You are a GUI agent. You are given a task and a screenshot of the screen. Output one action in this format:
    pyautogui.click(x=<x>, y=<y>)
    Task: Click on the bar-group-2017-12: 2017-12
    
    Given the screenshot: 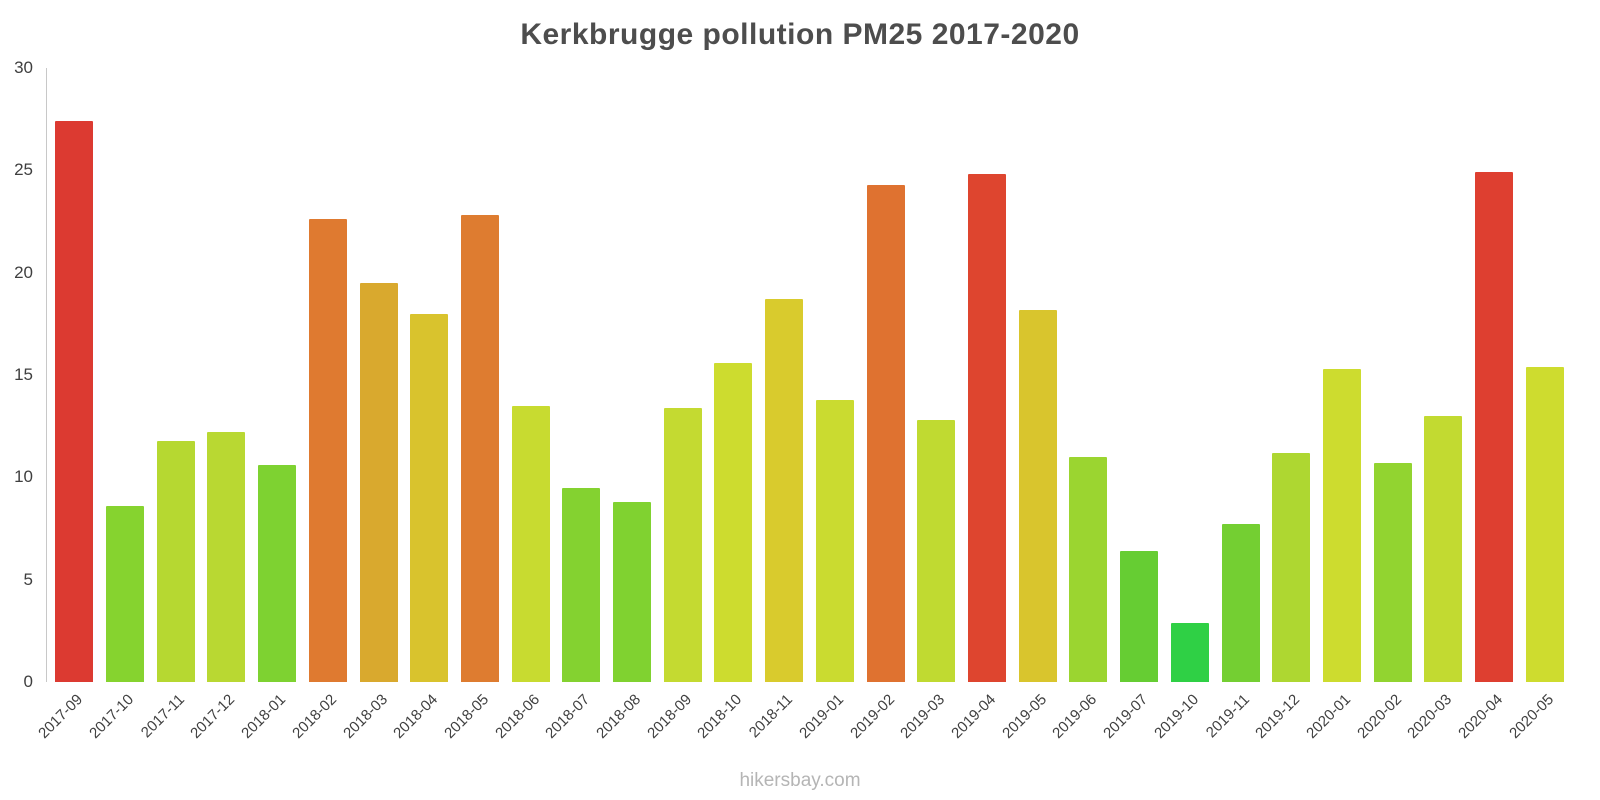 What is the action you would take?
    pyautogui.click(x=220, y=405)
    